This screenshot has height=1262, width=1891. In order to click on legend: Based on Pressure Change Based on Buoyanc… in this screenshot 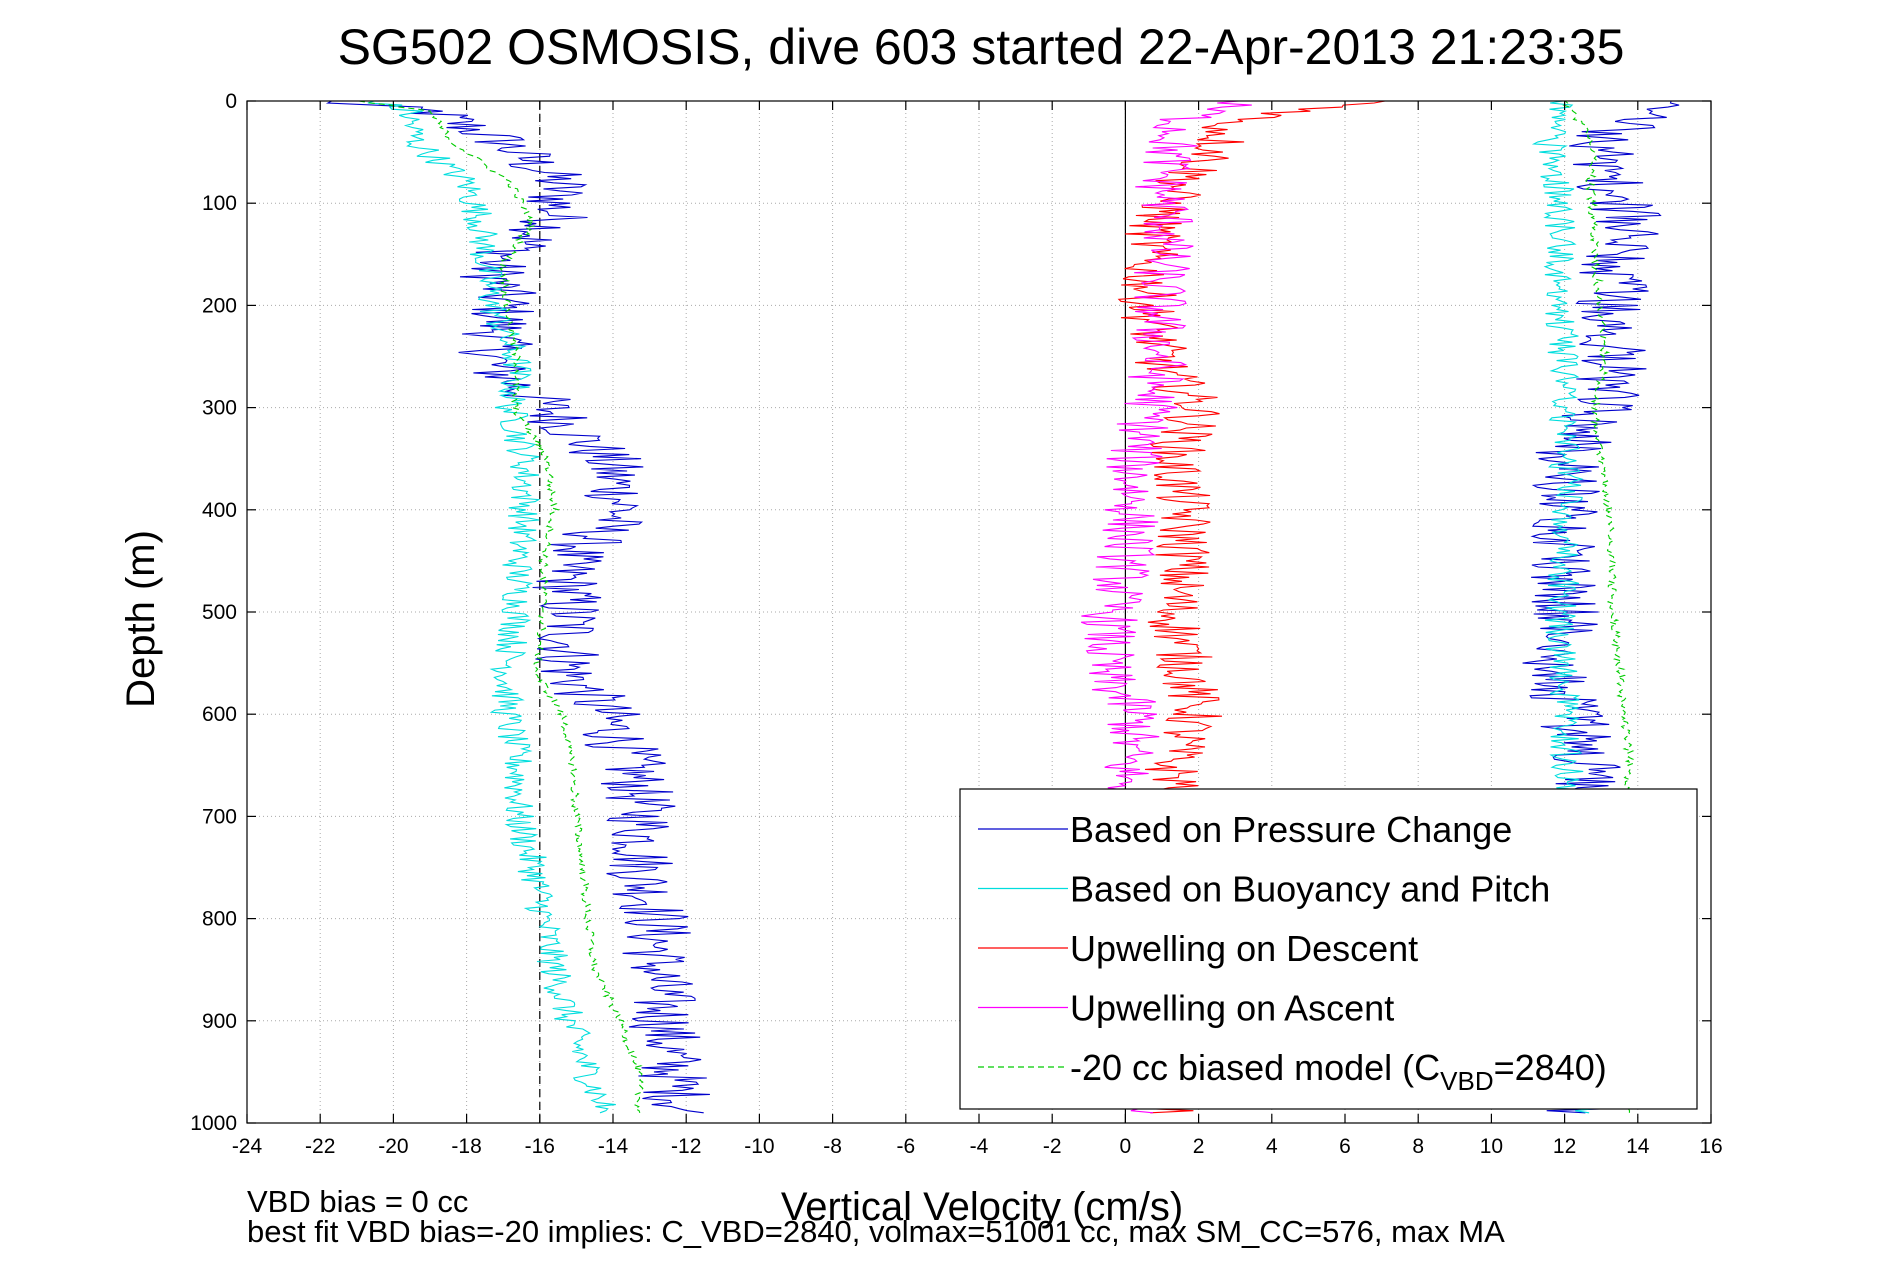, I will do `click(1328, 949)`.